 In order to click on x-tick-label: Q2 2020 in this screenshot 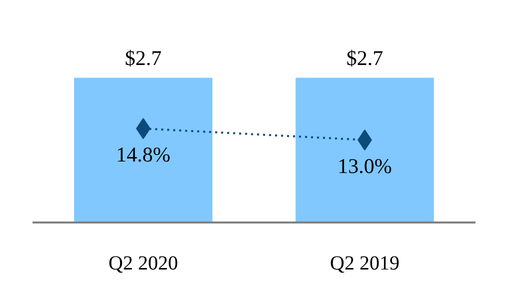, I will do `click(143, 263)`.